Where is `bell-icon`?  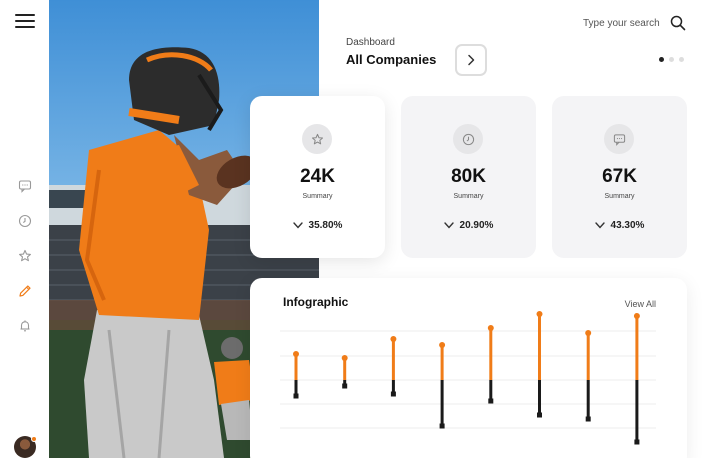 bell-icon is located at coordinates (24, 325).